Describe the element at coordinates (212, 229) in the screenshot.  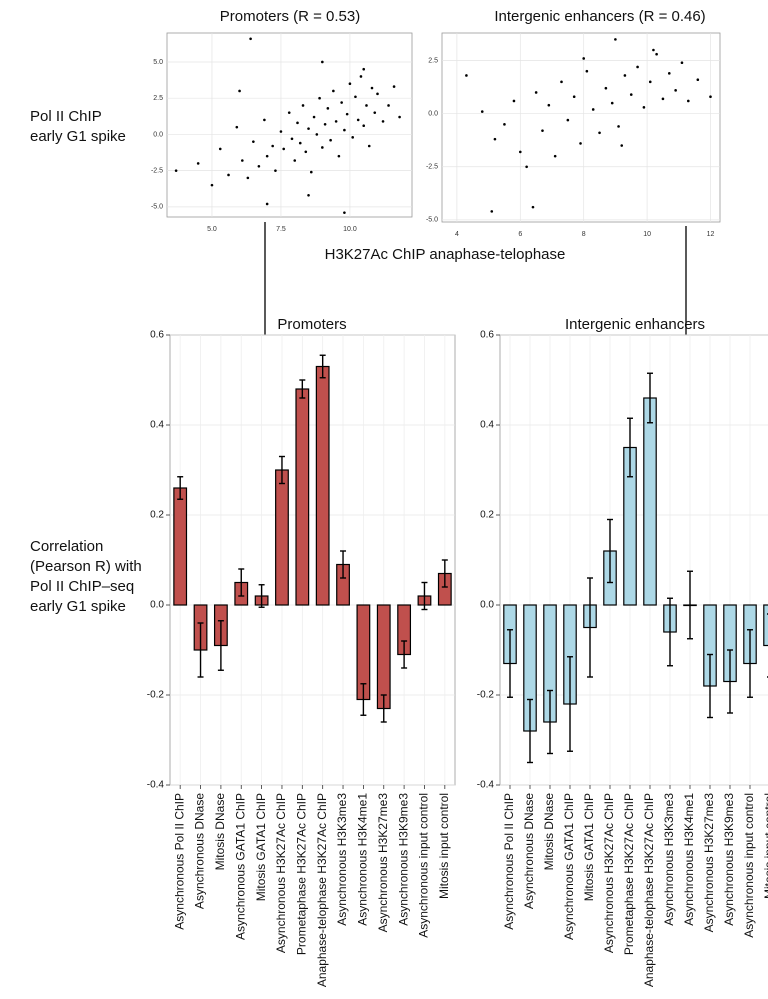
I see `x-tick-label: 5.0` at that location.